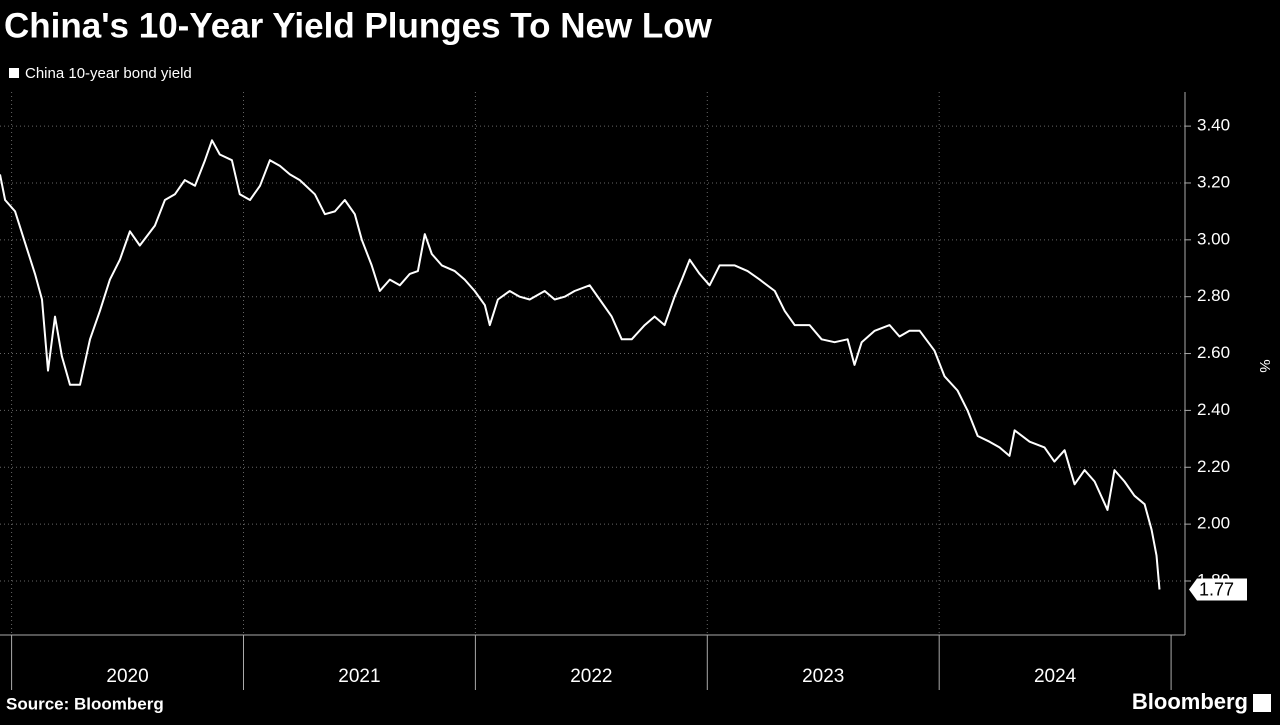 Image resolution: width=1280 pixels, height=725 pixels. Describe the element at coordinates (14, 73) in the screenshot. I see `legend-swatch` at that location.